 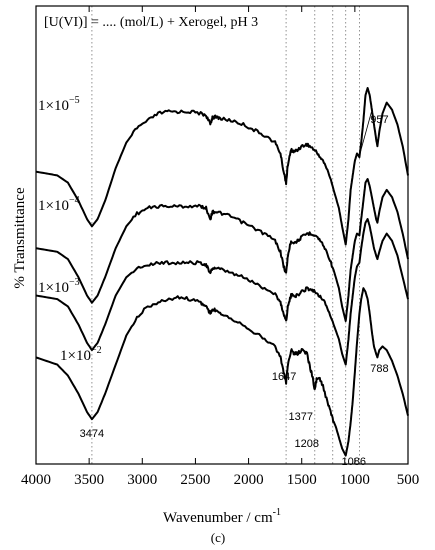 I want to click on series-labels: 1×10⁻⁵ 1×10⁻⁴ 1×10⁻³ 1×10⁻², so click(x=70, y=229).